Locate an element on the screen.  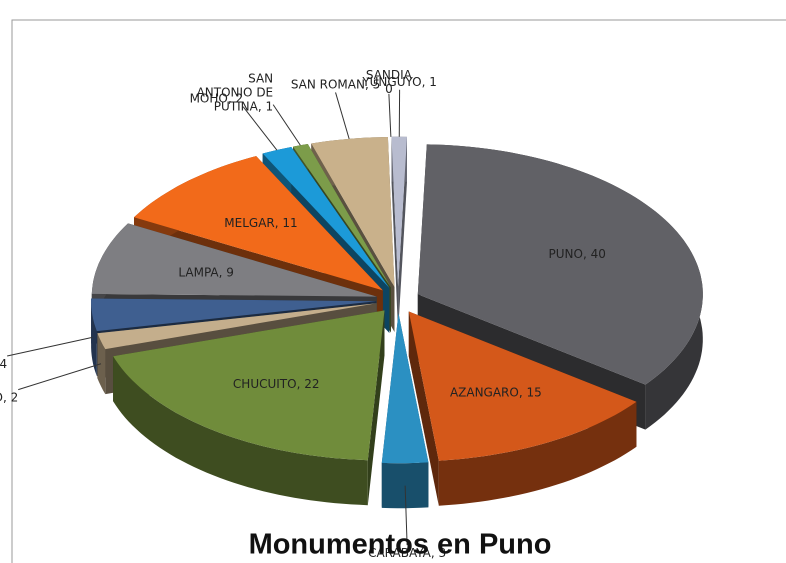
data-label: MELGAR, 11 is located at coordinates (260, 223).